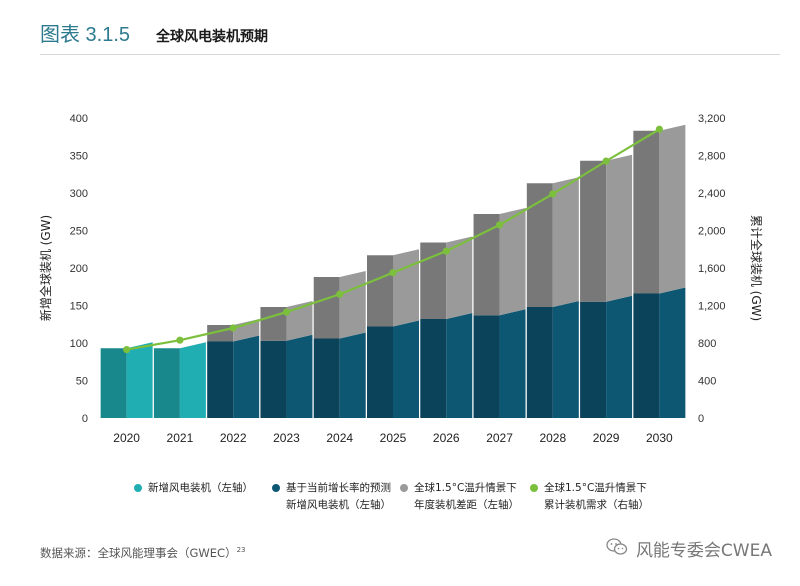 The height and width of the screenshot is (586, 800). I want to click on header-divider, so click(410, 54).